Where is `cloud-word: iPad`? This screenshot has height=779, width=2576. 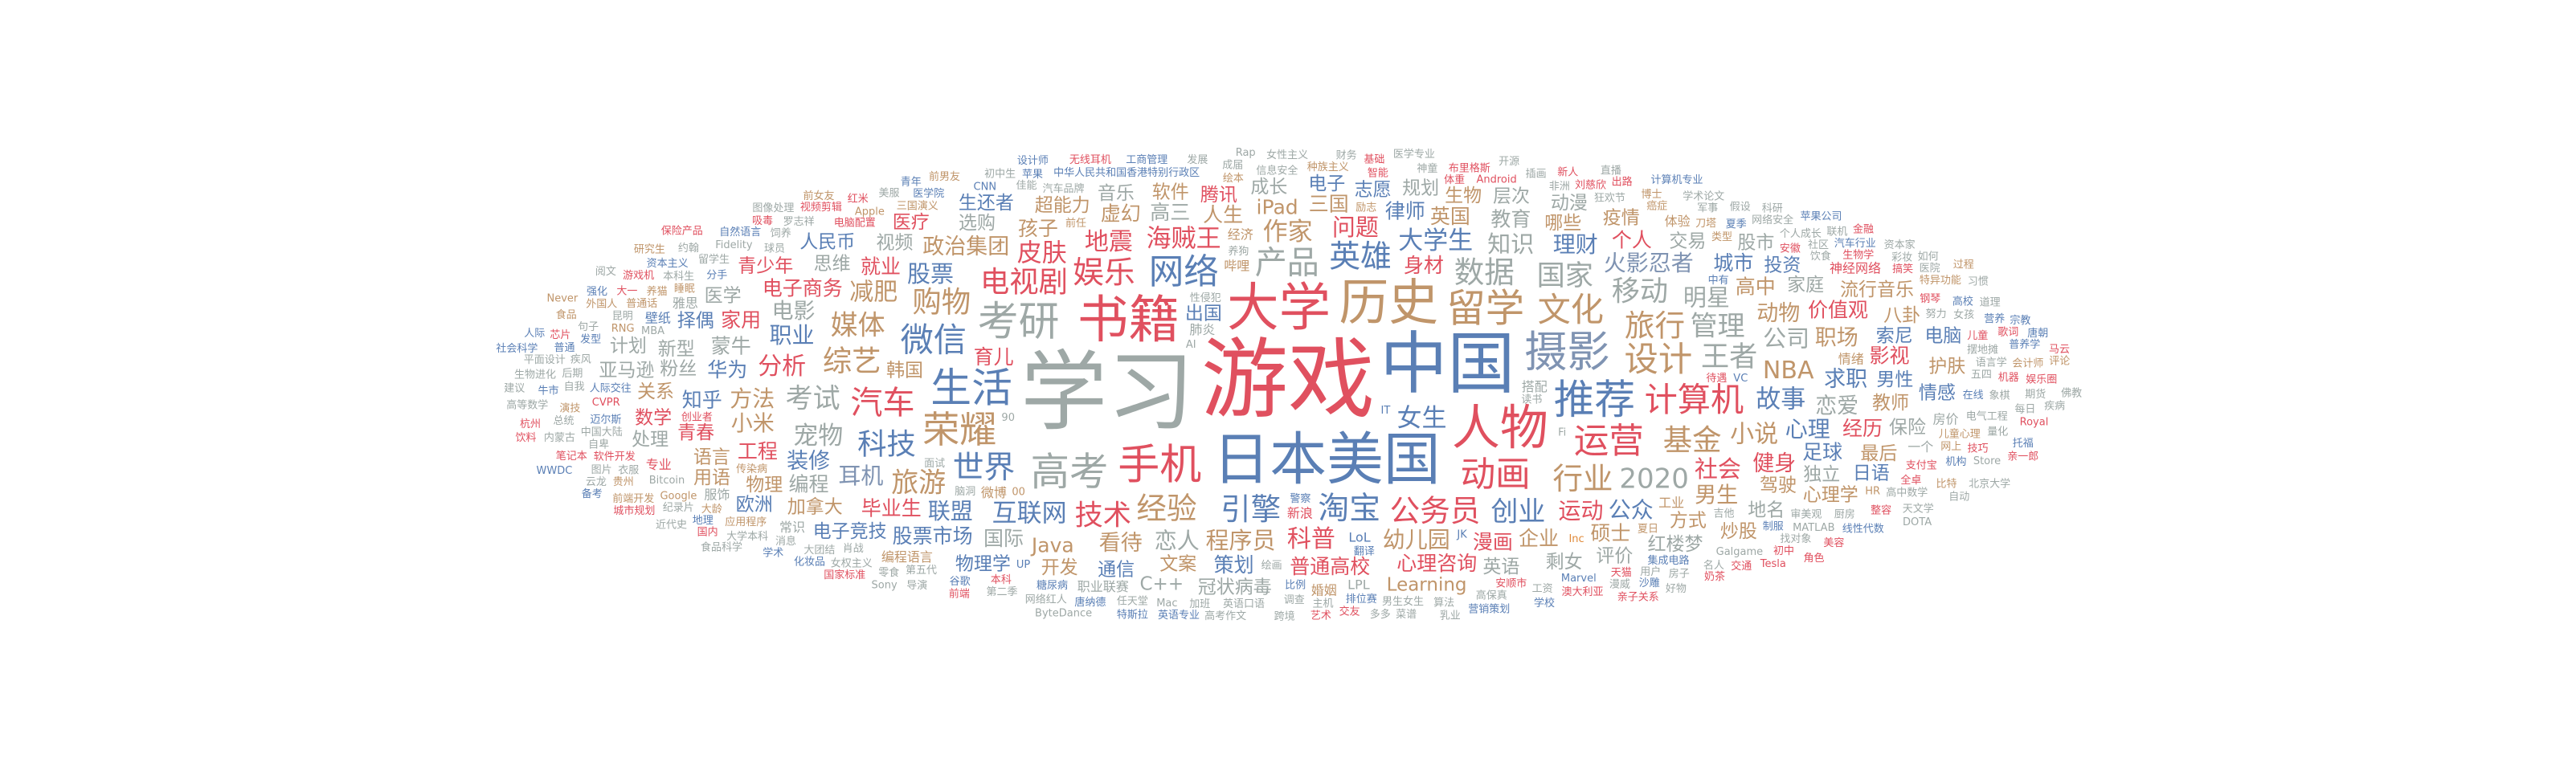 cloud-word: iPad is located at coordinates (1278, 208).